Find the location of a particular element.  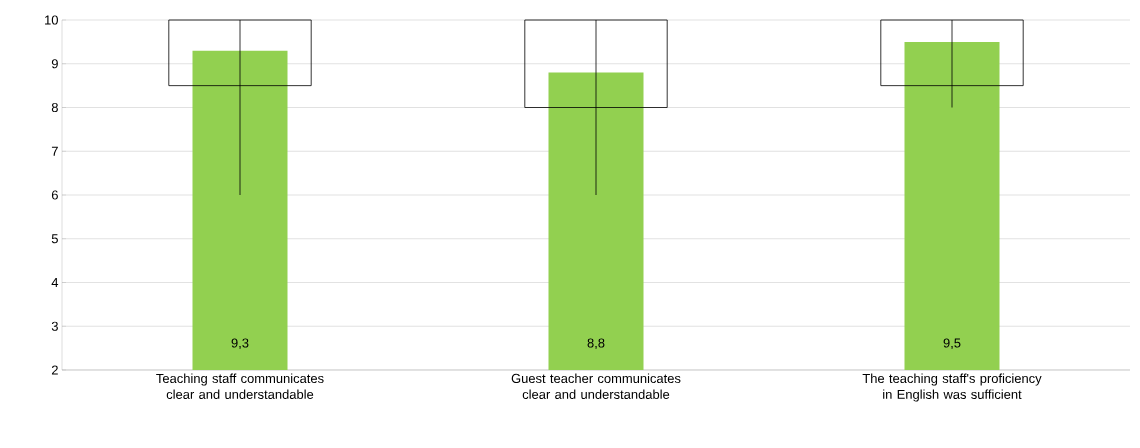

y-tick-label: 4 is located at coordinates (55, 282).